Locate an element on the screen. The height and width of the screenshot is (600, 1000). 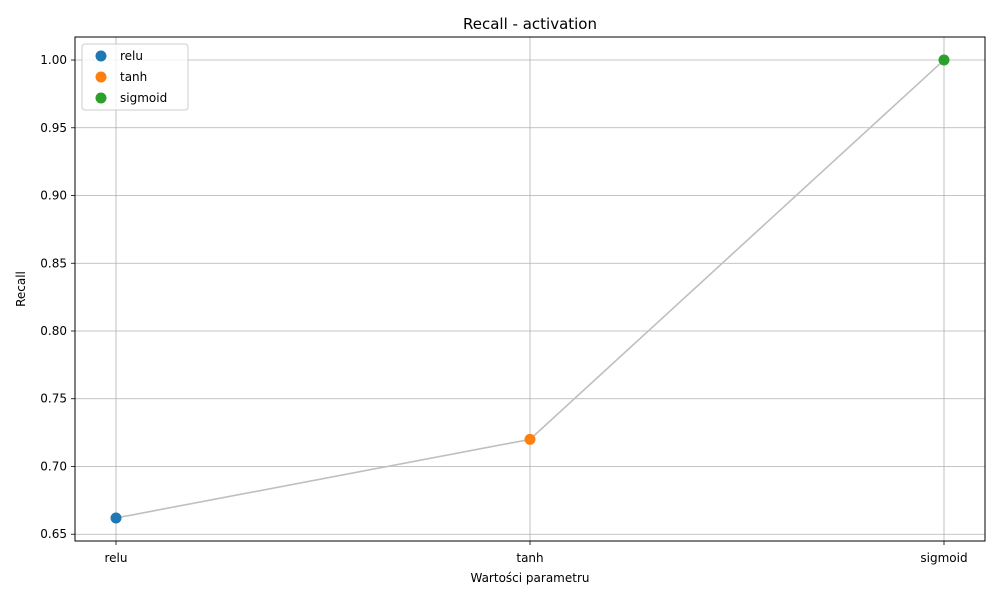
legend-label-tanh: tanh is located at coordinates (133, 77).